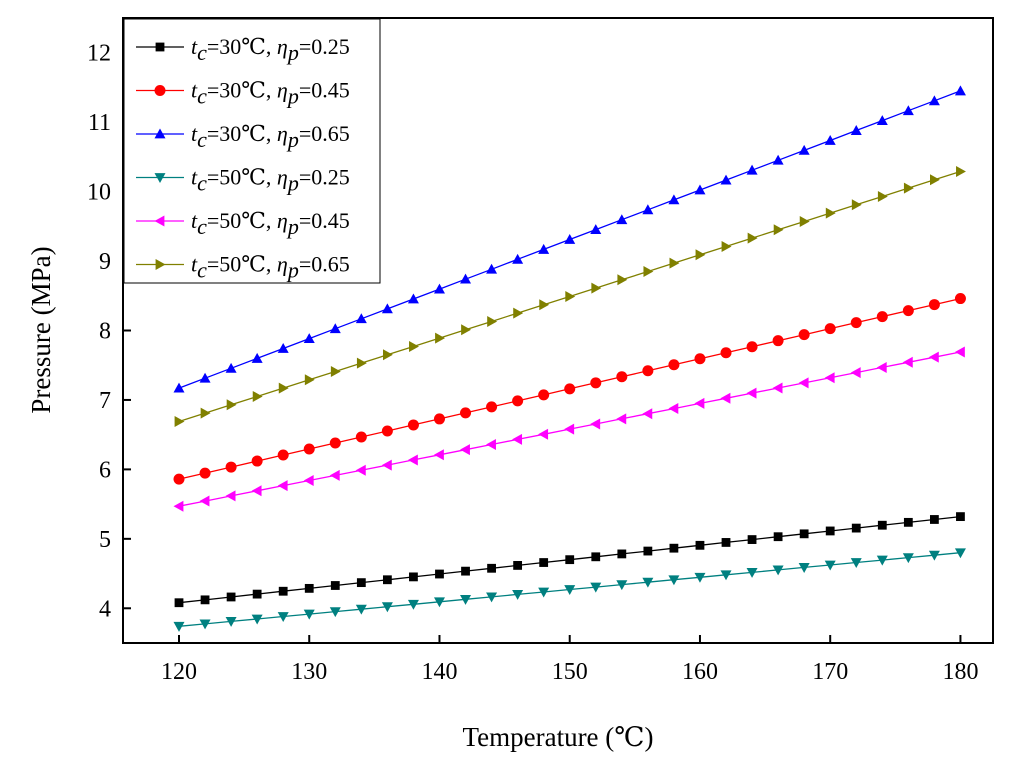 The height and width of the screenshot is (764, 1024). I want to click on y-tick-label: 11, so click(99, 123).